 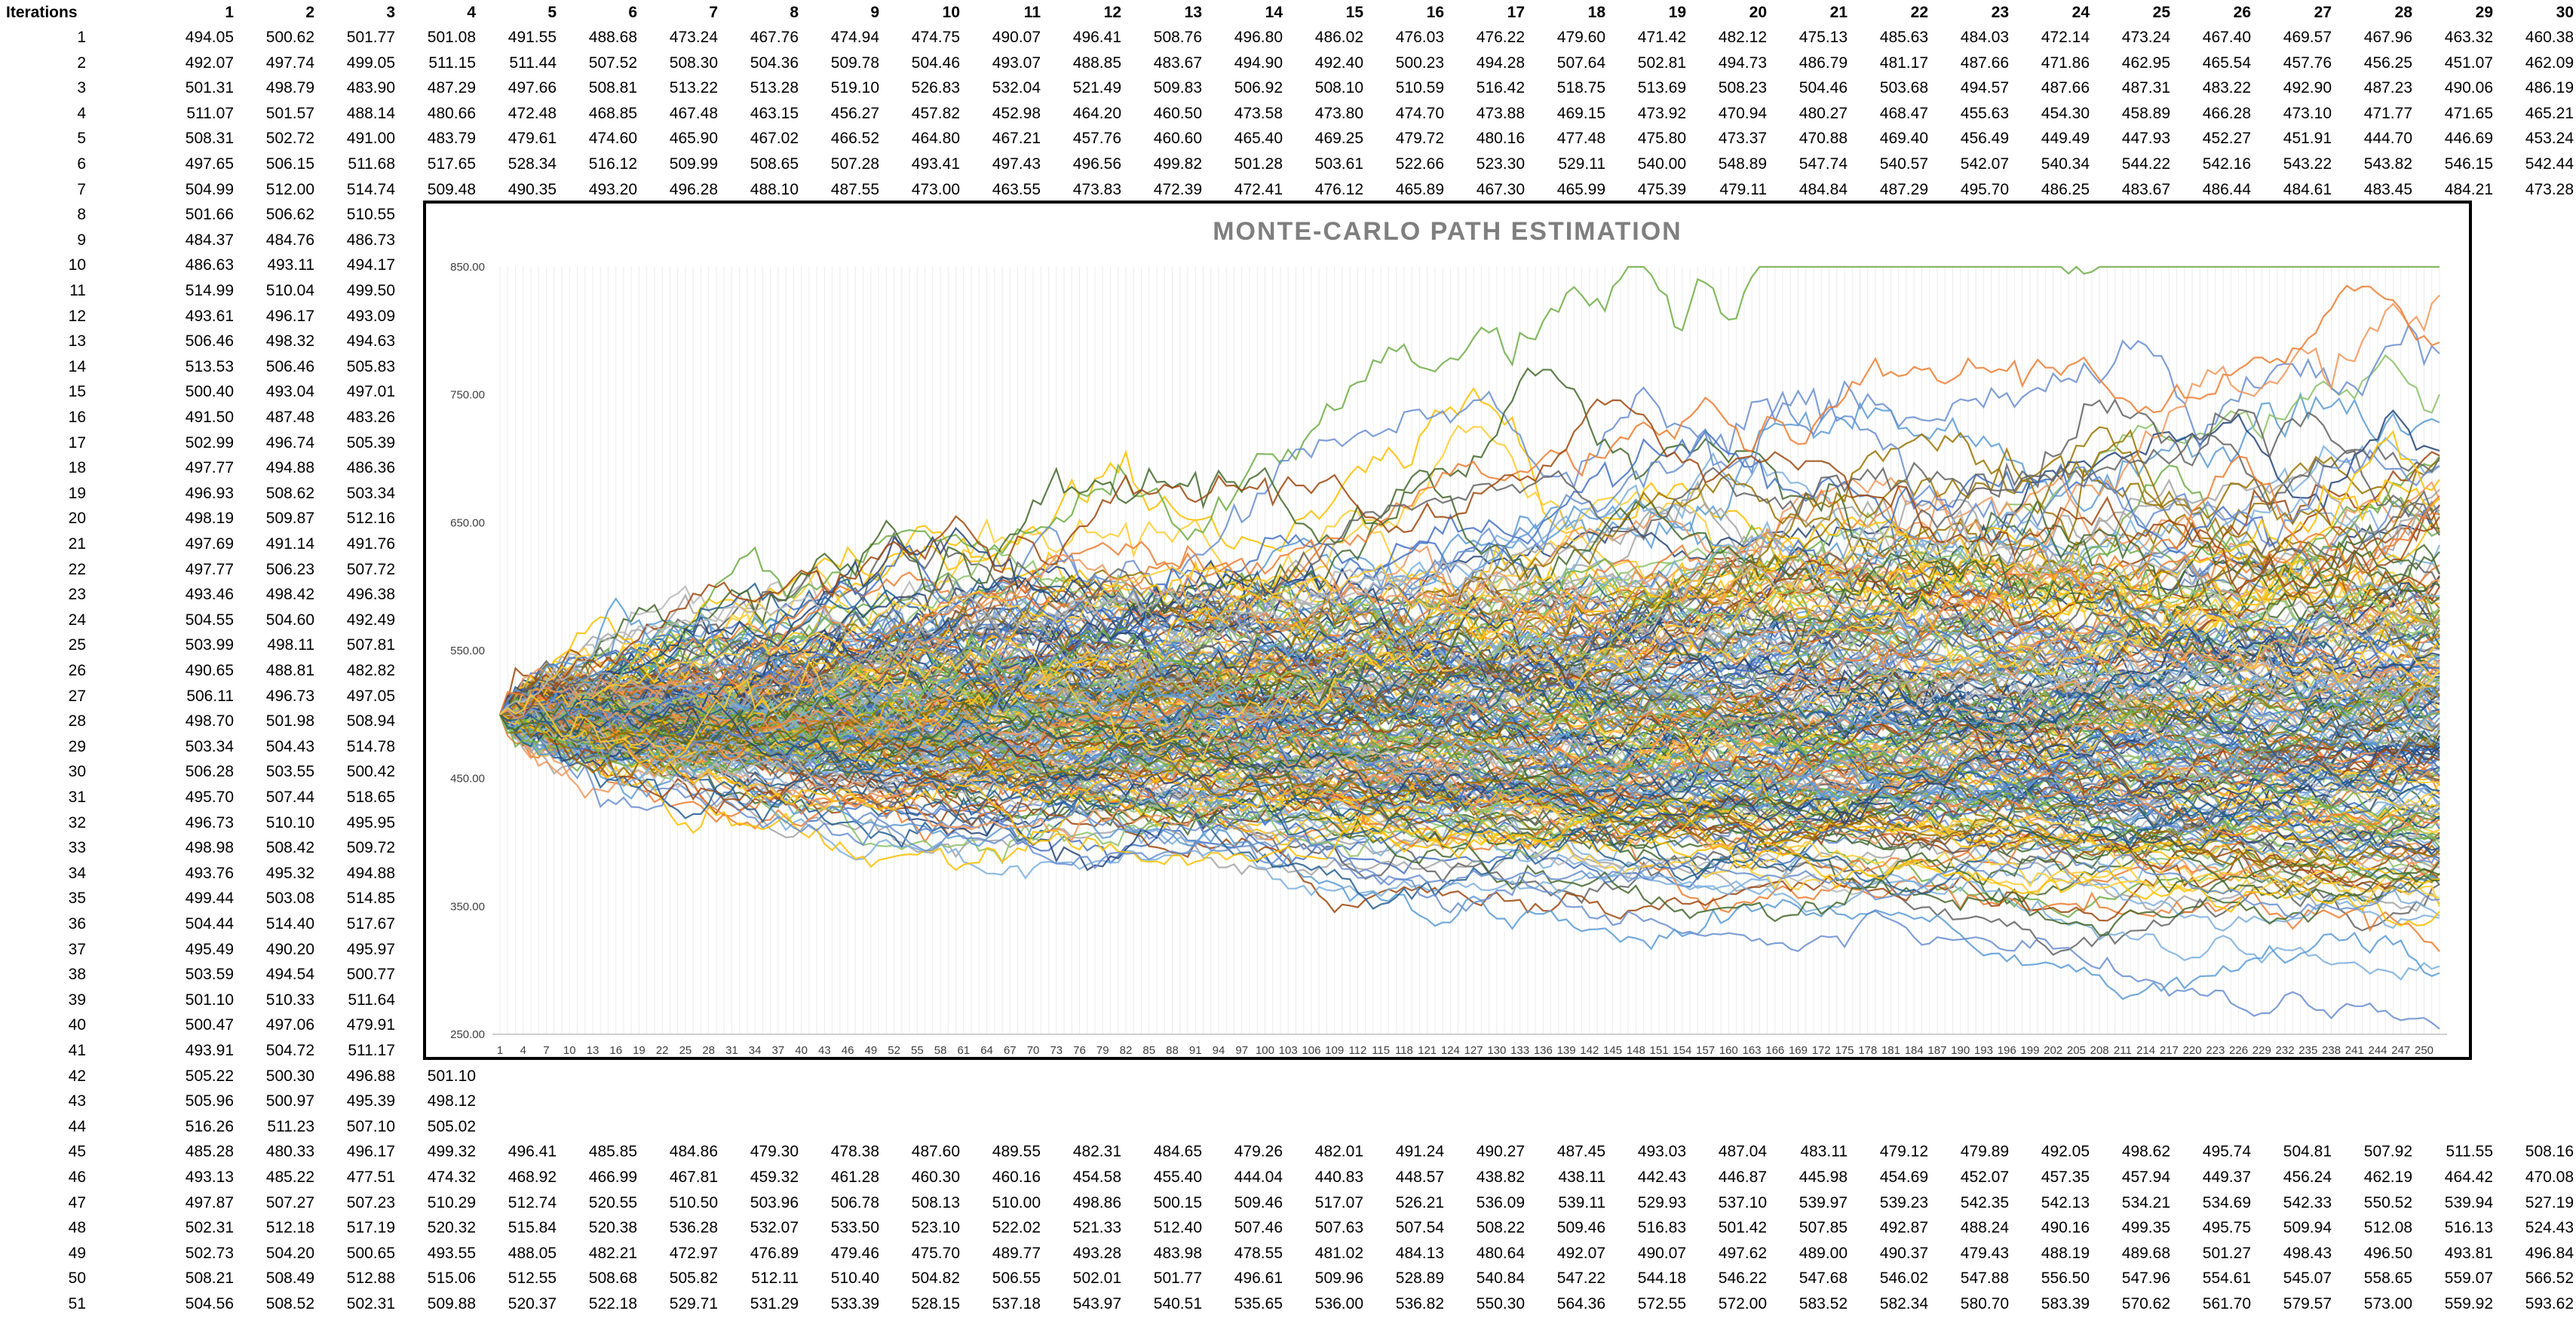 What do you see at coordinates (935, 164) in the screenshot?
I see `table-cell: 493.41` at bounding box center [935, 164].